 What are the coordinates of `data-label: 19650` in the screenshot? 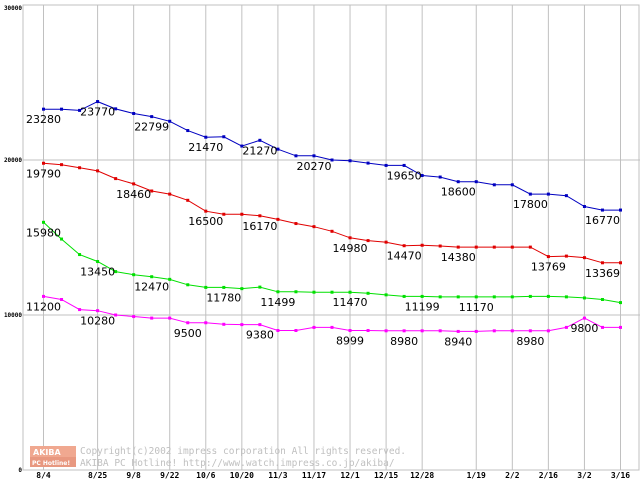 It's located at (404, 175).